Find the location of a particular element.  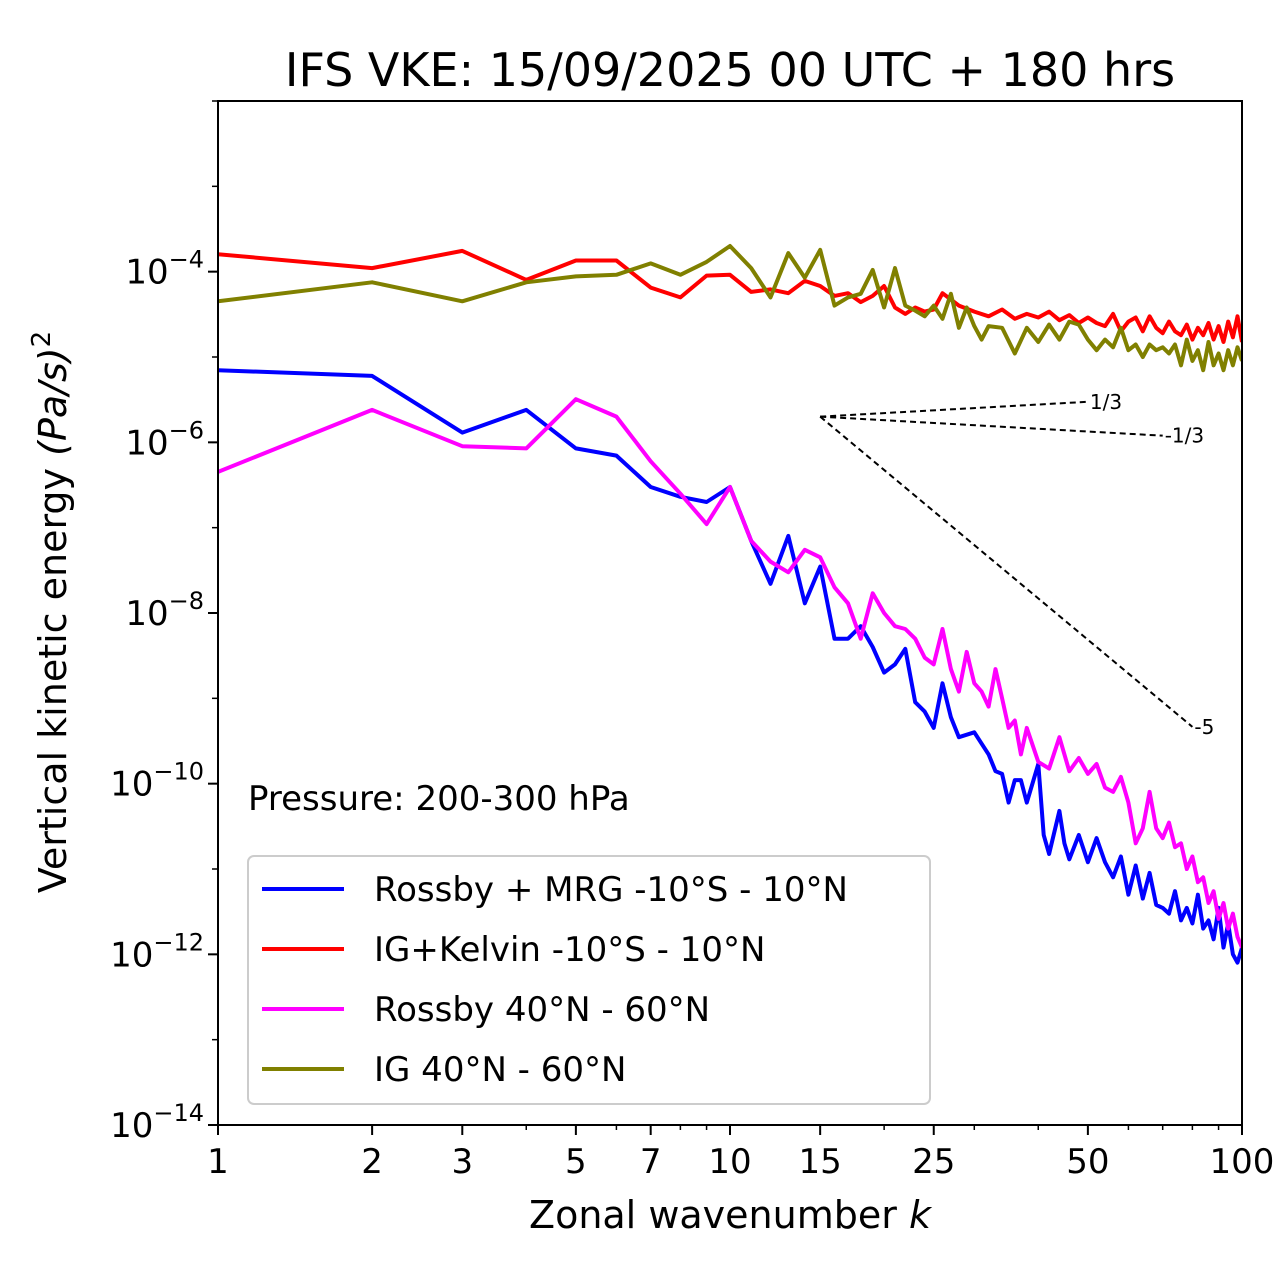

x-tick-label: 3 is located at coordinates (462, 1162).